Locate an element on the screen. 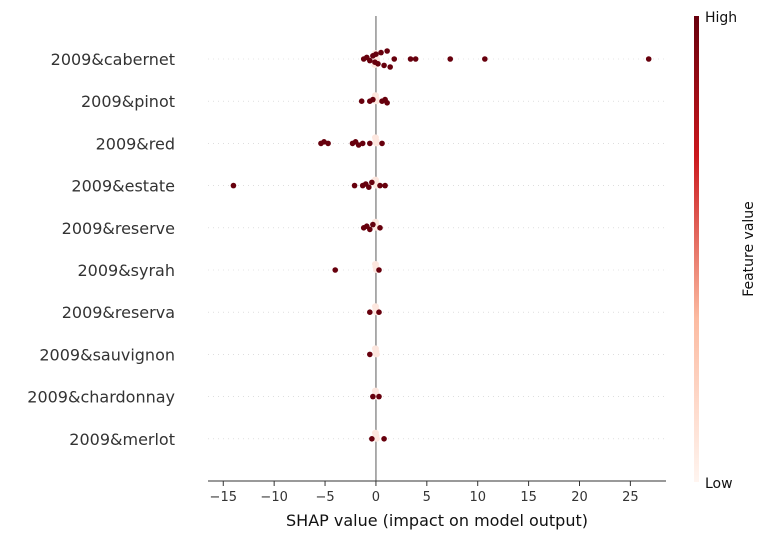  colorbar-title: Feature value is located at coordinates (749, 249).